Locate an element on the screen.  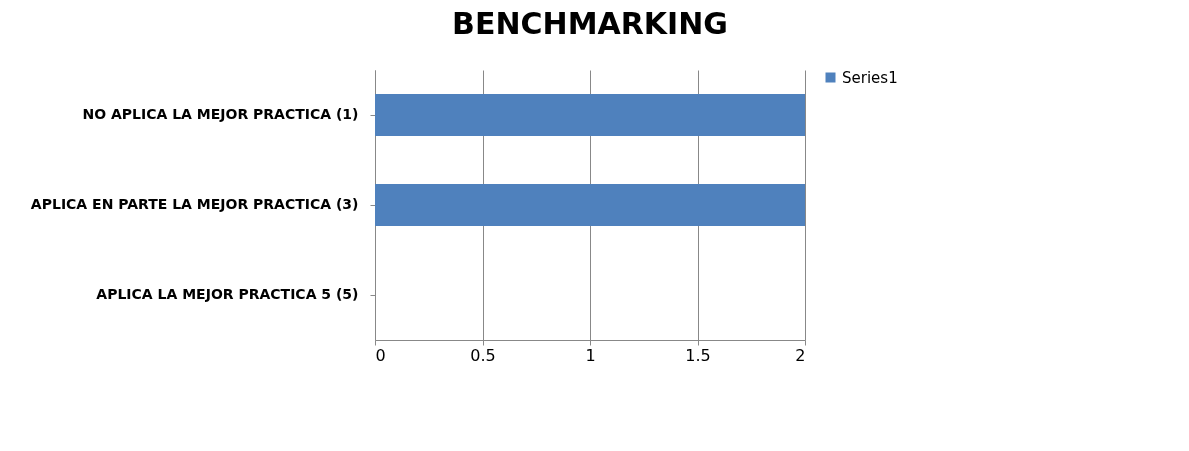
y-tick-label: NO APLICA LA MEJOR PRACTICA (1) is located at coordinates (220, 114).